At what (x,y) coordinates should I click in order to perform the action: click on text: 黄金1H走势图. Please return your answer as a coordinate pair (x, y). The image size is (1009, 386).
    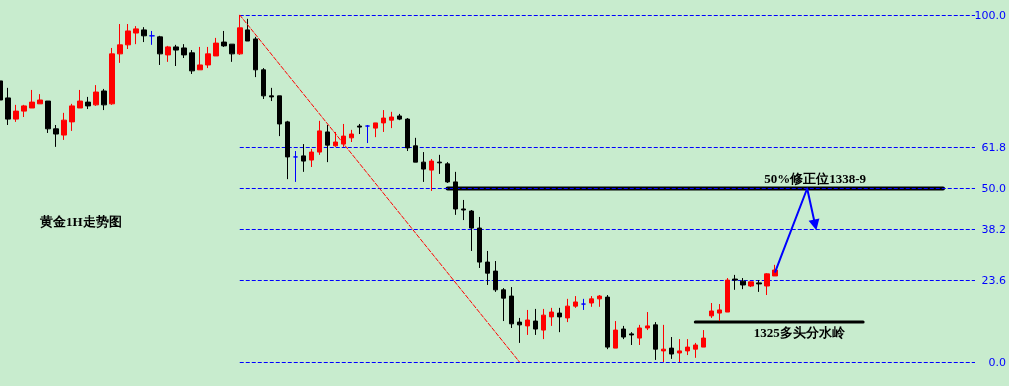
    Looking at the image, I should click on (80, 221).